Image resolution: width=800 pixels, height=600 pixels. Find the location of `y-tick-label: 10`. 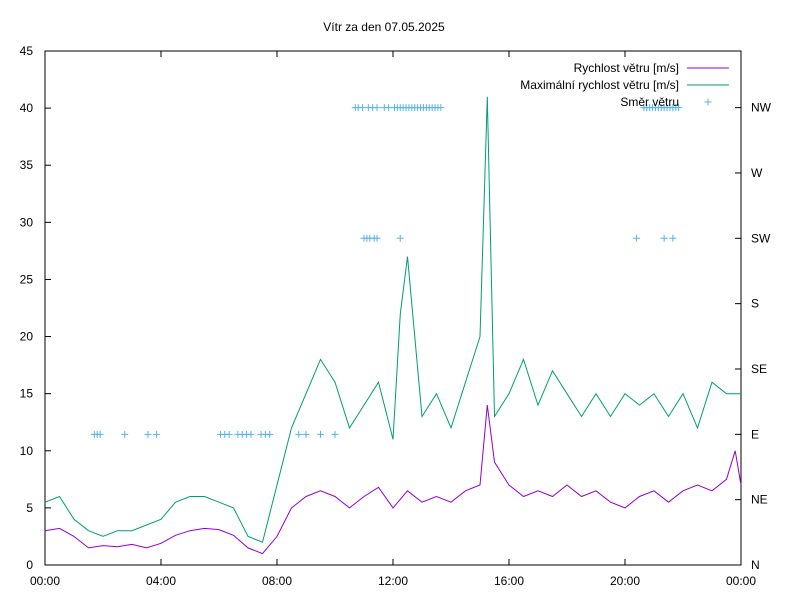

y-tick-label: 10 is located at coordinates (27, 451).